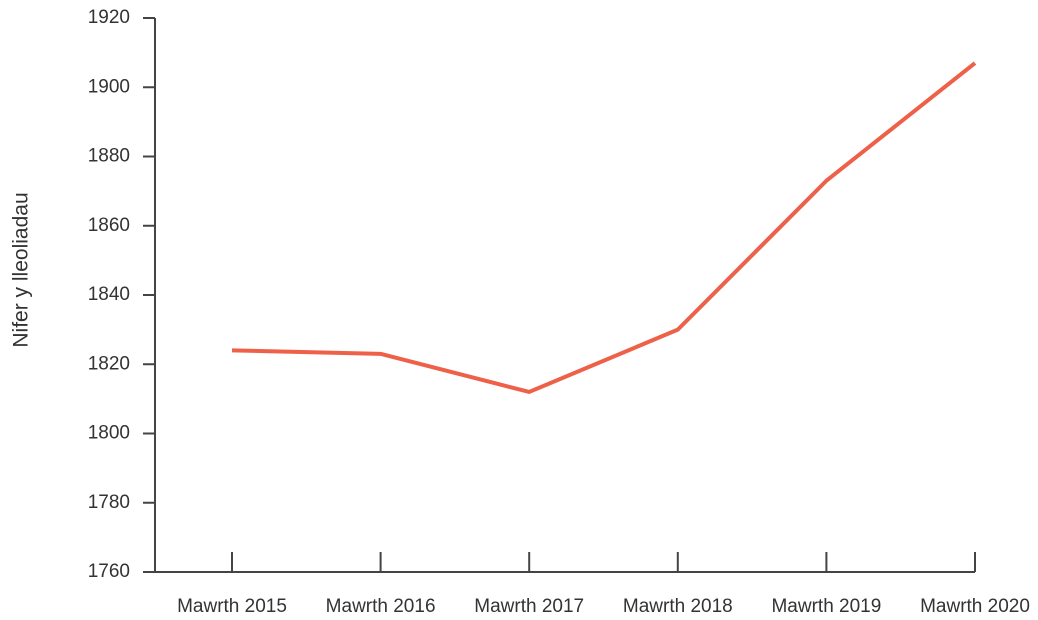 The width and height of the screenshot is (1038, 620). What do you see at coordinates (109, 86) in the screenshot?
I see `y-tick-label: 1900` at bounding box center [109, 86].